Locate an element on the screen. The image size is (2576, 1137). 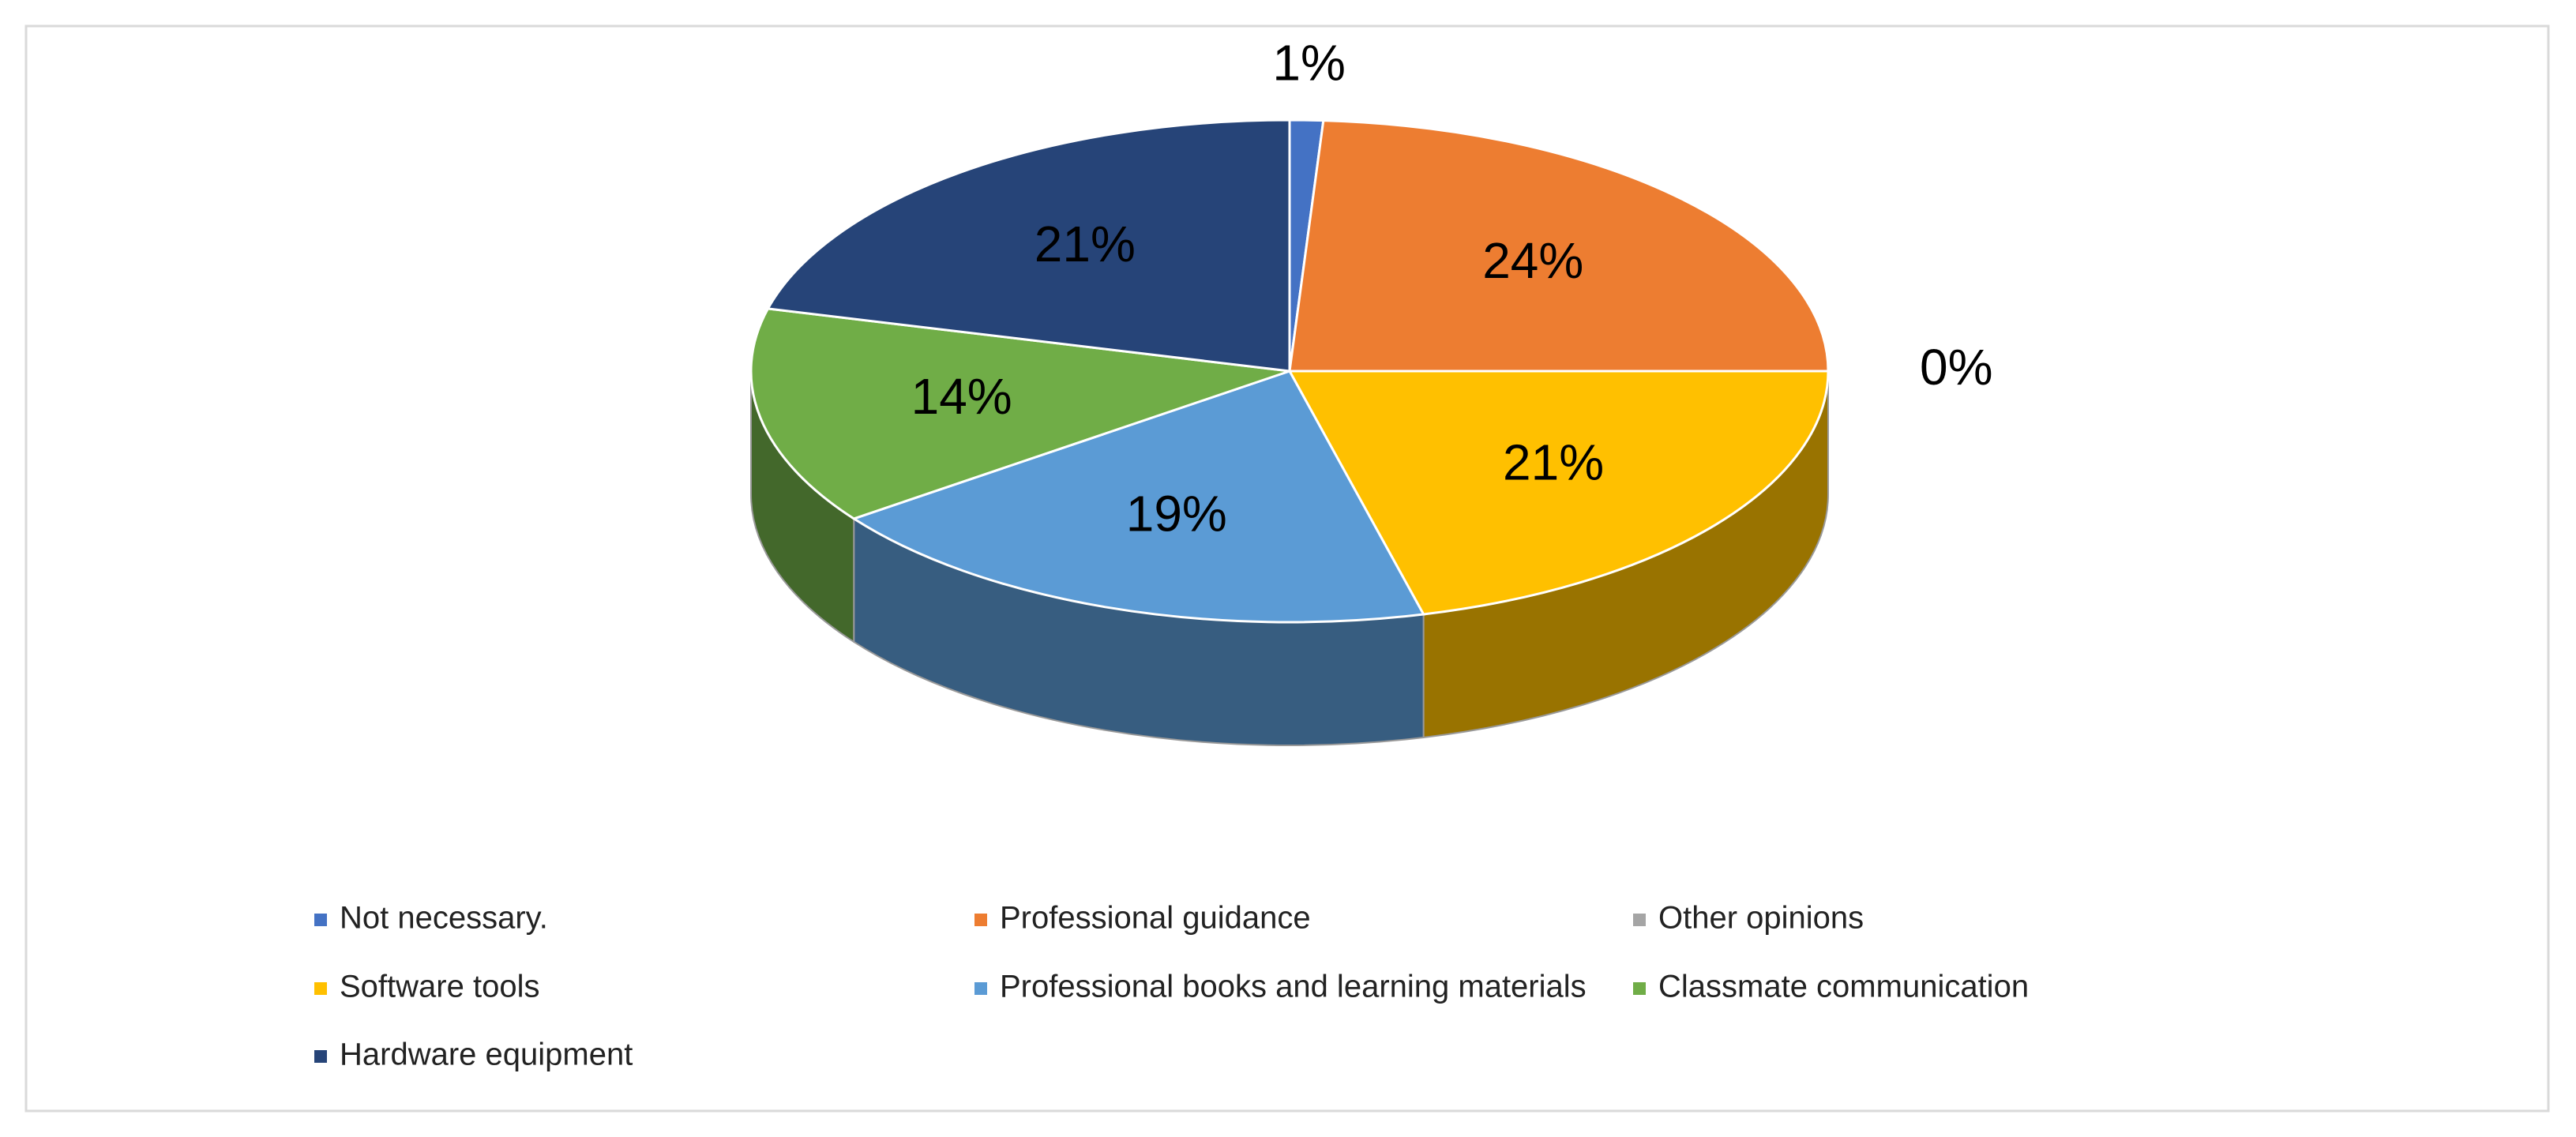
legend-label: Hardware equipment is located at coordinates (486, 1055).